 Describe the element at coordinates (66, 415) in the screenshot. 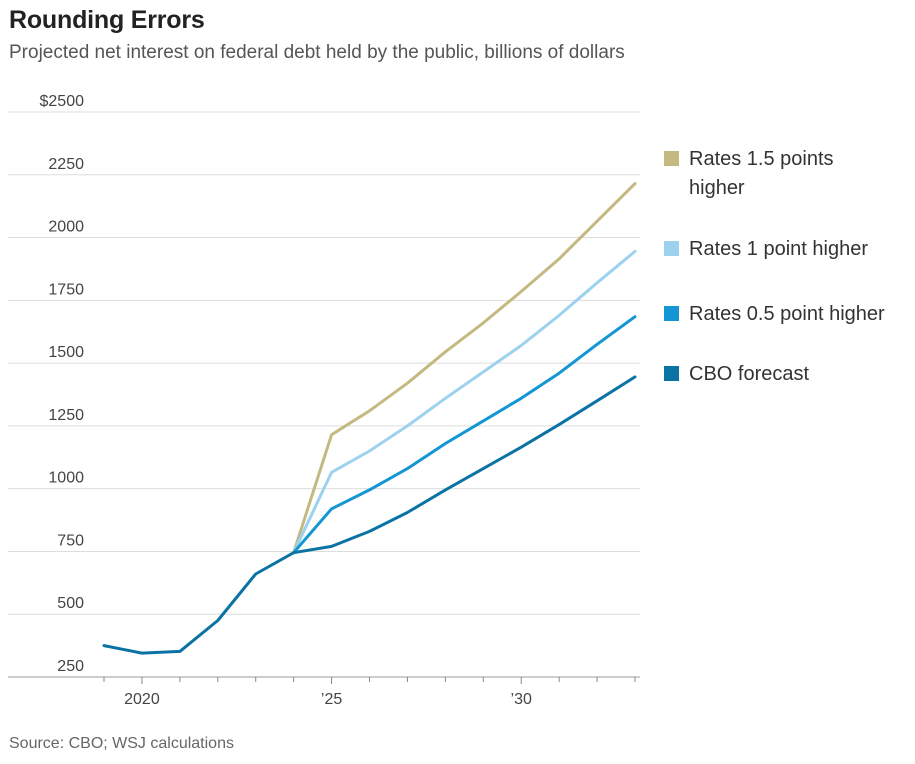

I see `y-tick-label: 1250` at that location.